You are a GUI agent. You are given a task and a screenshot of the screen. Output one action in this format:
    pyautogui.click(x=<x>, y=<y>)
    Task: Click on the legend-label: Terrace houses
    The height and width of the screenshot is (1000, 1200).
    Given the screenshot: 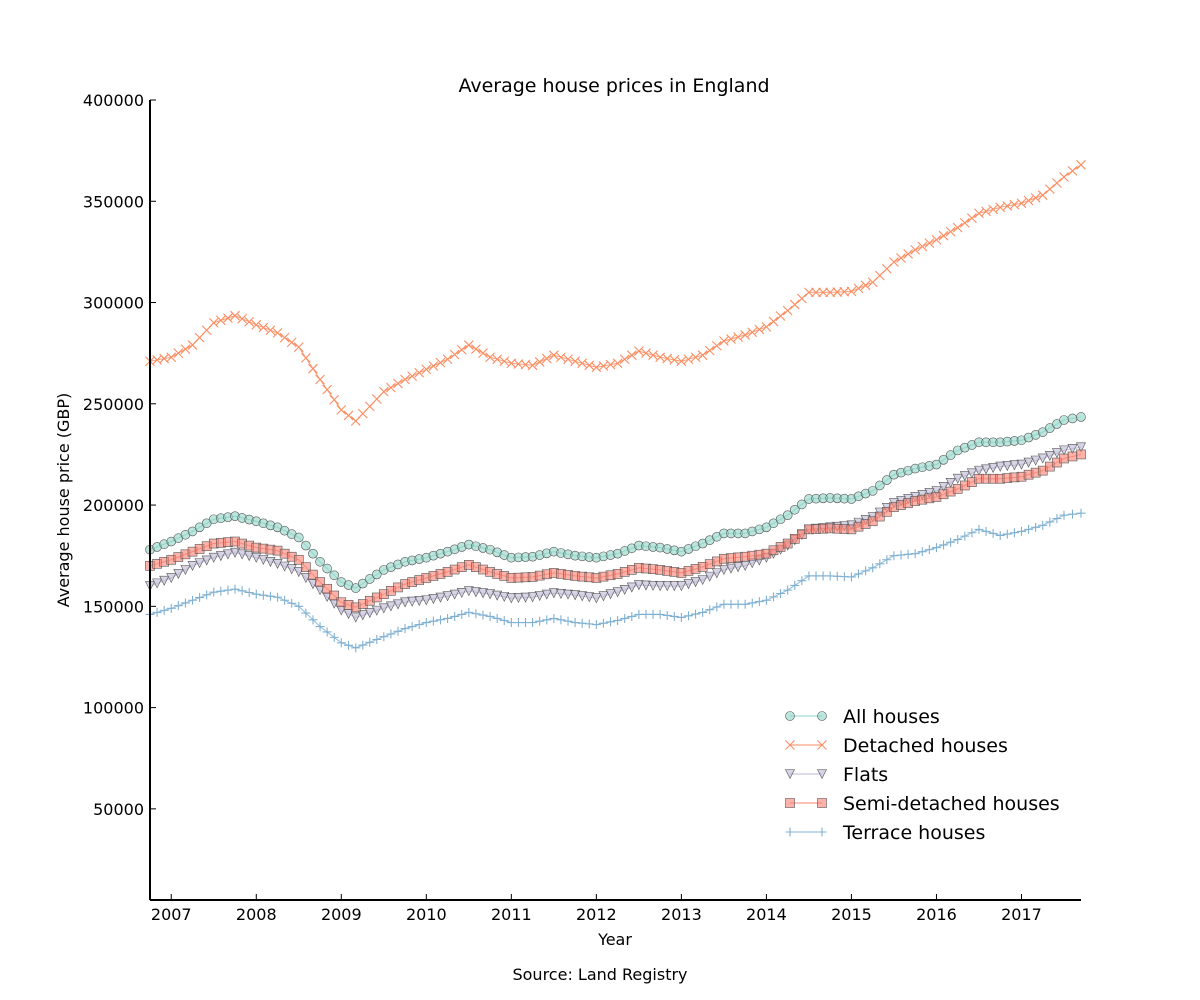 What is the action you would take?
    pyautogui.click(x=913, y=833)
    